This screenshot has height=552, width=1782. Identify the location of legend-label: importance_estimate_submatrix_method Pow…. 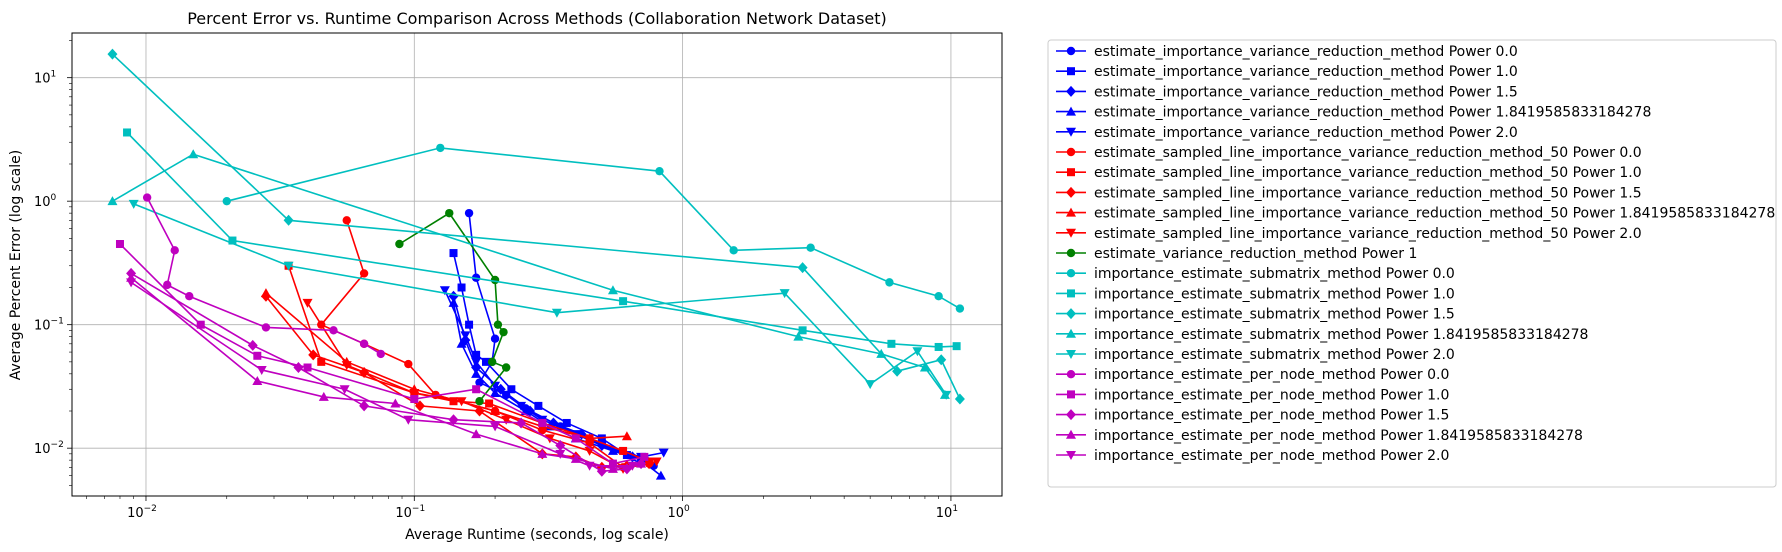
(1341, 335).